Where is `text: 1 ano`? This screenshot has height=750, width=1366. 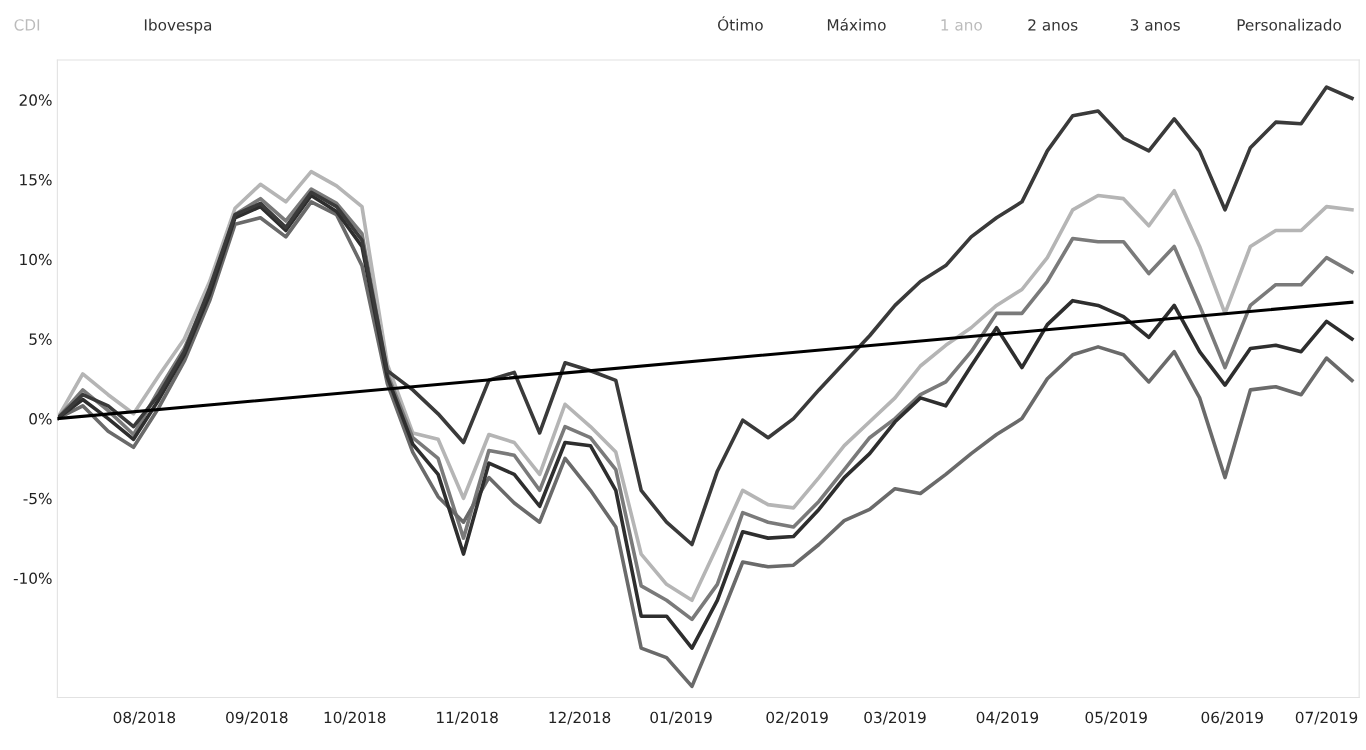
text: 1 ano is located at coordinates (961, 25).